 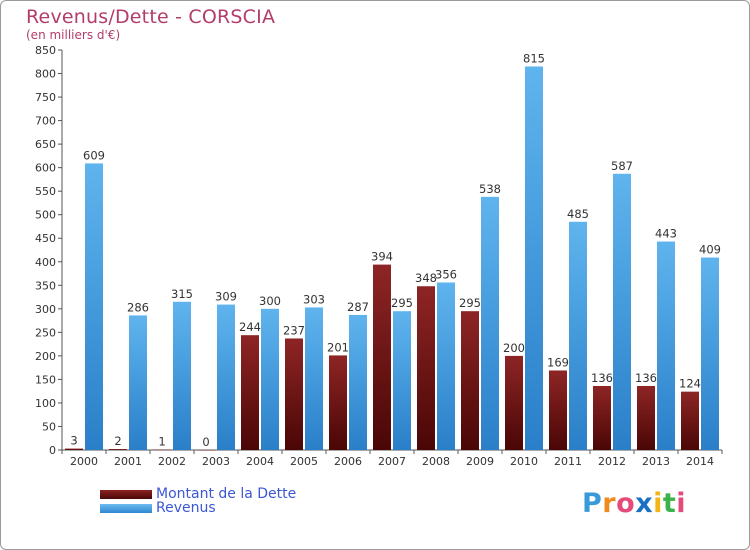 What do you see at coordinates (622, 166) in the screenshot?
I see `data-label-revenus: 587` at bounding box center [622, 166].